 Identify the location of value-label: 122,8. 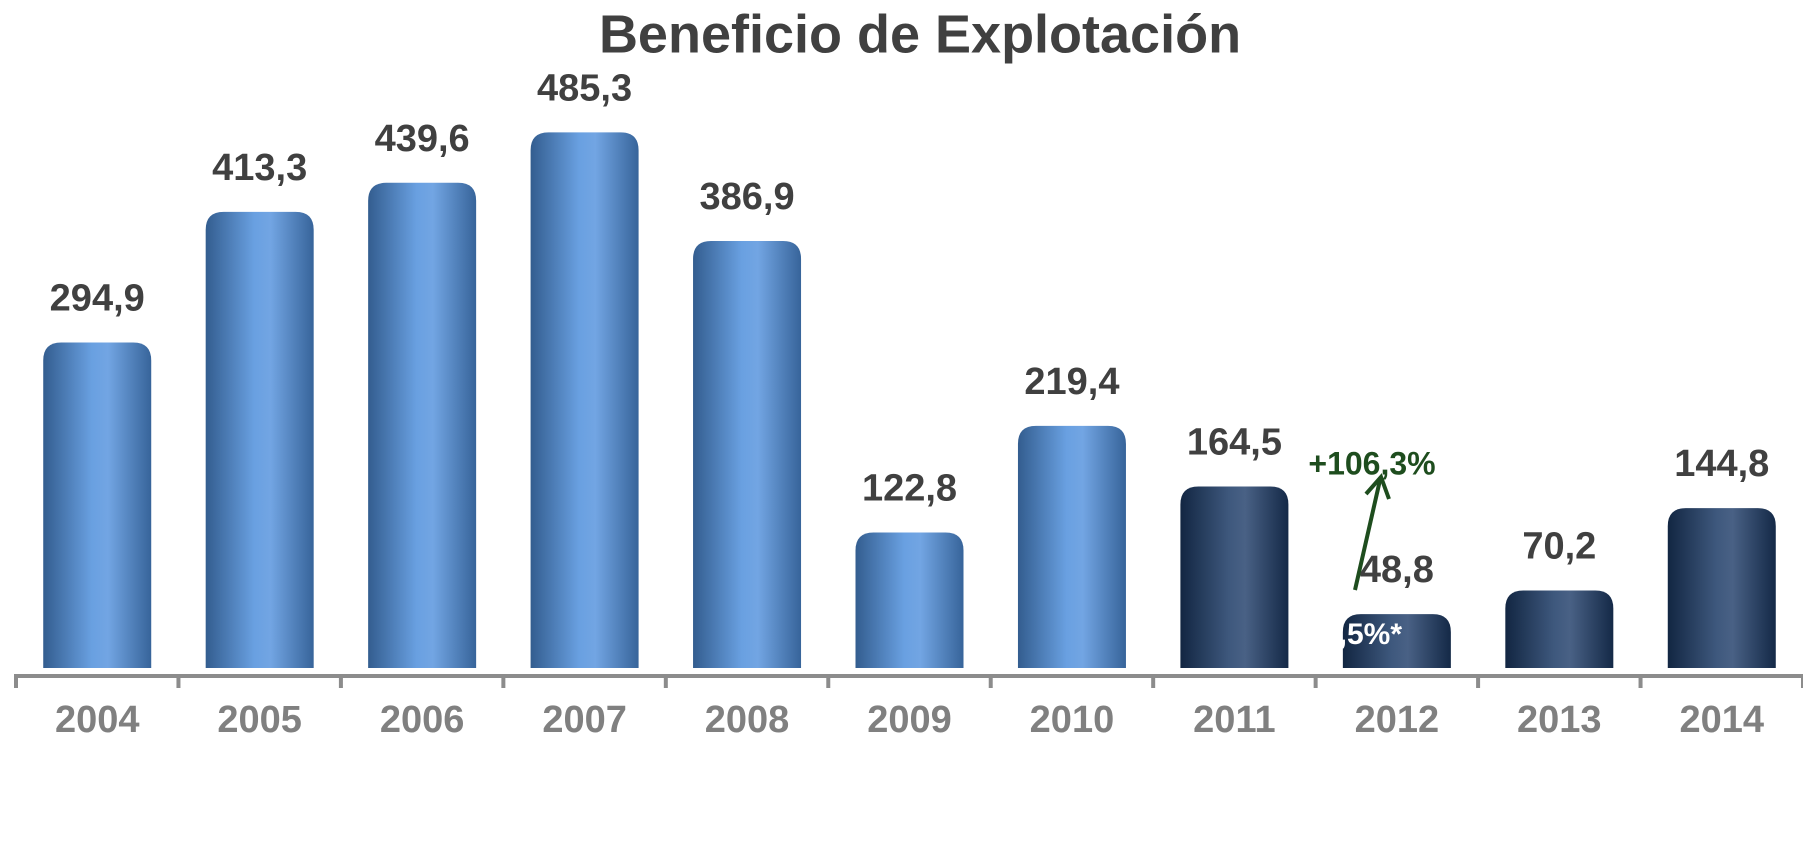
(909, 488).